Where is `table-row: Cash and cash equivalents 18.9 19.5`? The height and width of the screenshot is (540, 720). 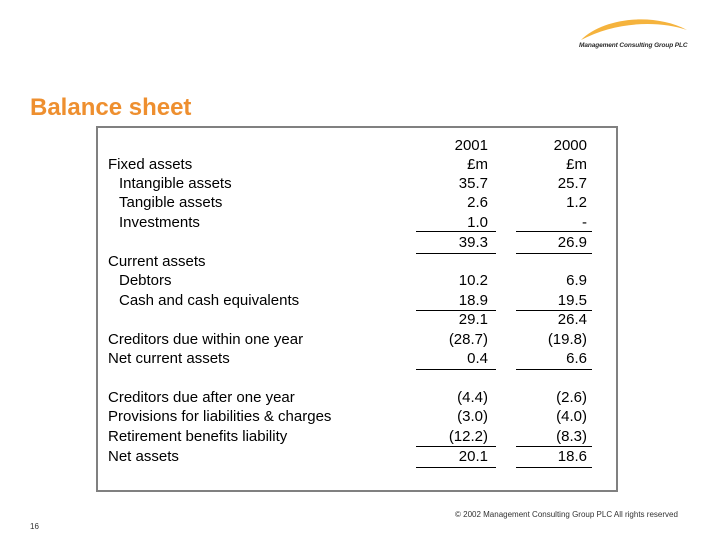 table-row: Cash and cash equivalents 18.9 19.5 is located at coordinates (357, 301).